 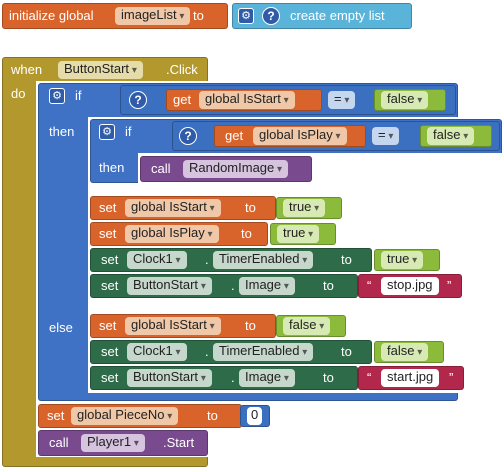 What do you see at coordinates (179, 442) in the screenshot?
I see `method-label: .Start` at bounding box center [179, 442].